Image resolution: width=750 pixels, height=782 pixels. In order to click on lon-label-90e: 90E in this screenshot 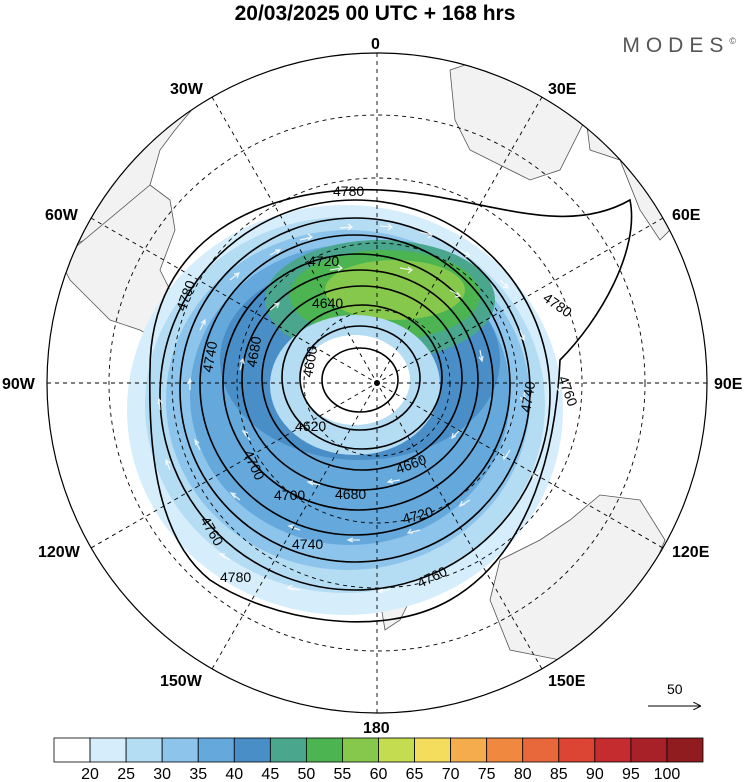, I will do `click(728, 384)`.